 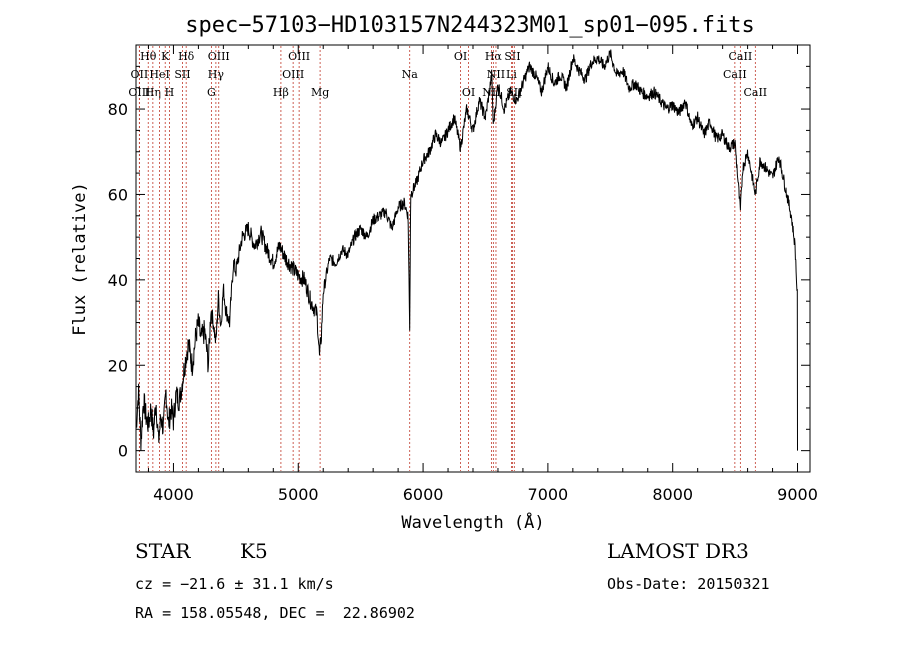 I want to click on spectral-line-label: K, so click(x=165, y=56).